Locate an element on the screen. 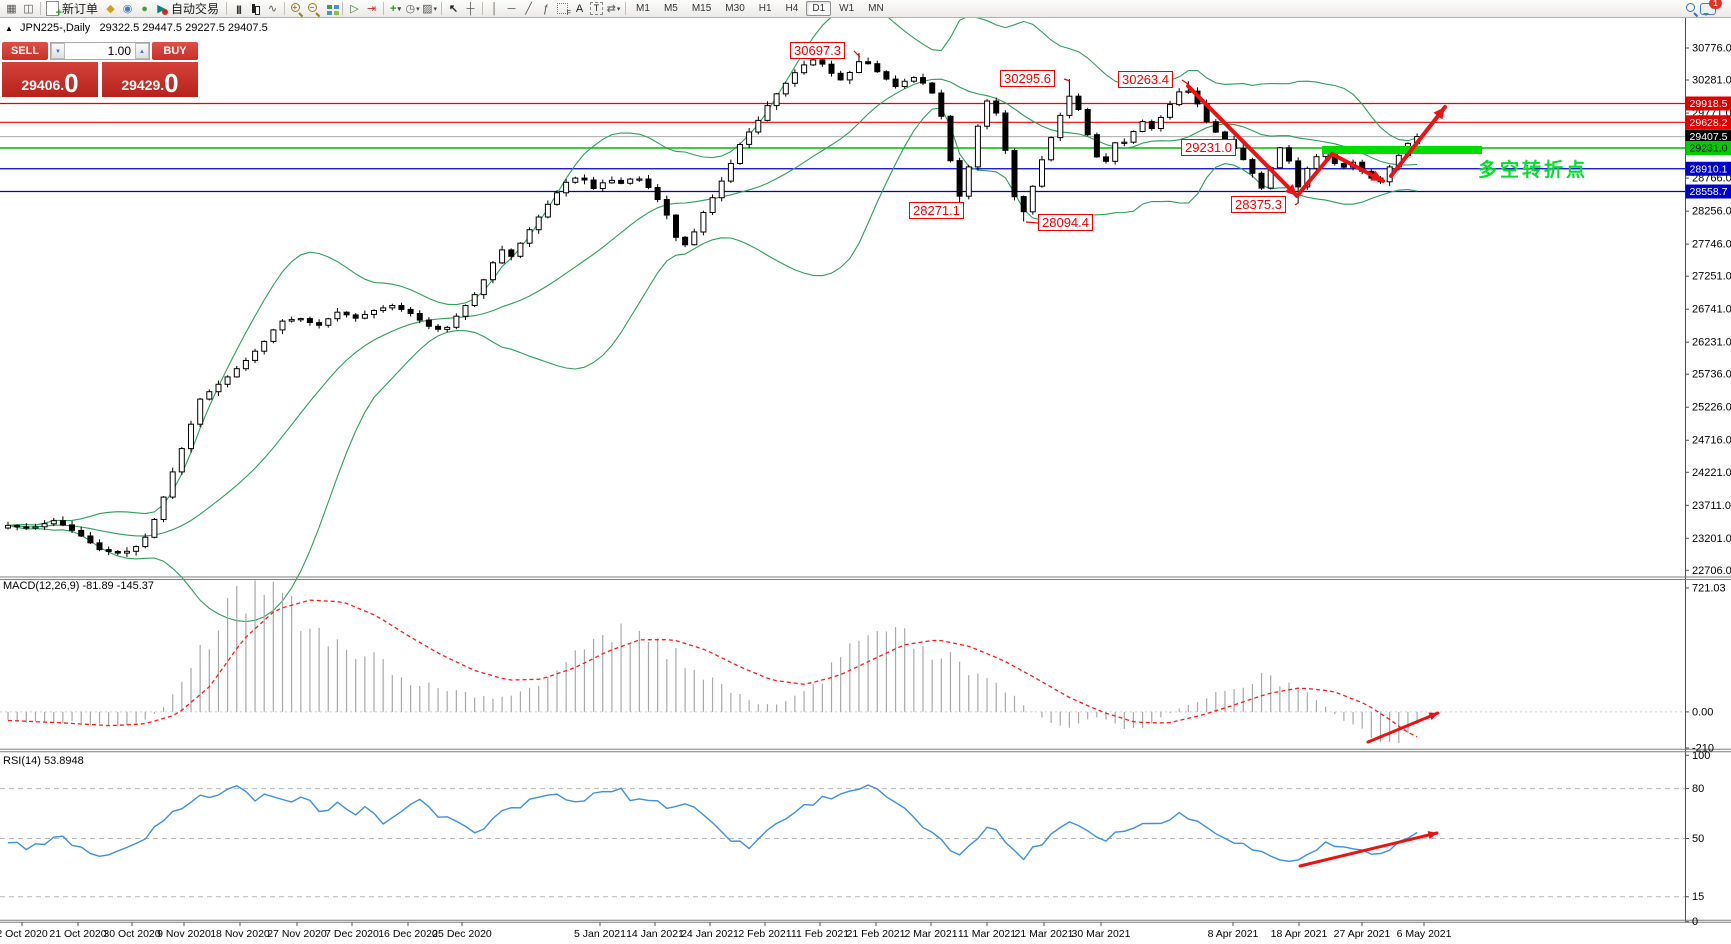 This screenshot has width=1731, height=944. timeframe-m30: M30 is located at coordinates (735, 8).